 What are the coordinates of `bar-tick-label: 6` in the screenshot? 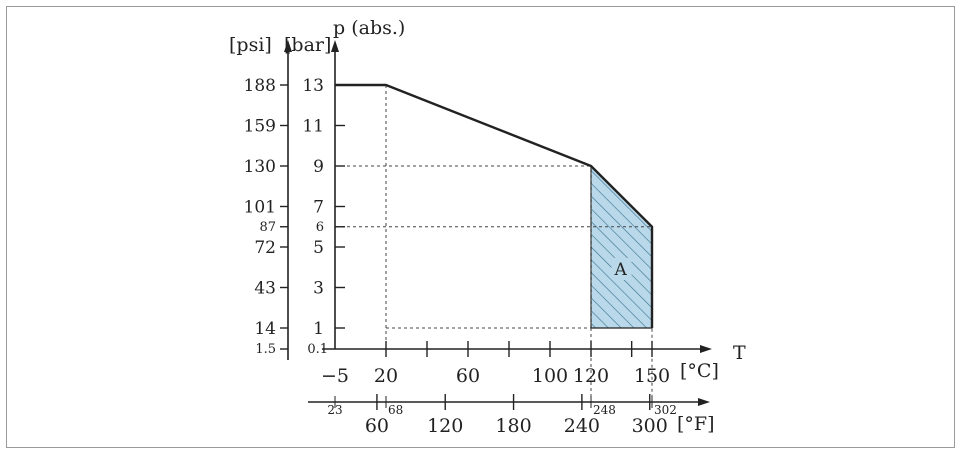 It's located at (320, 227).